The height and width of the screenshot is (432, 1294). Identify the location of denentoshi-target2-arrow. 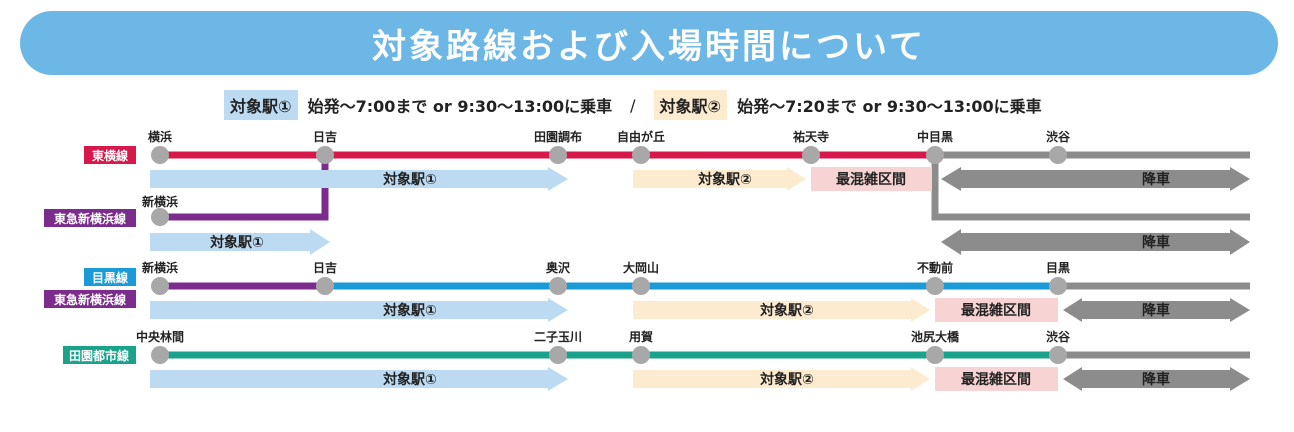
(781, 379).